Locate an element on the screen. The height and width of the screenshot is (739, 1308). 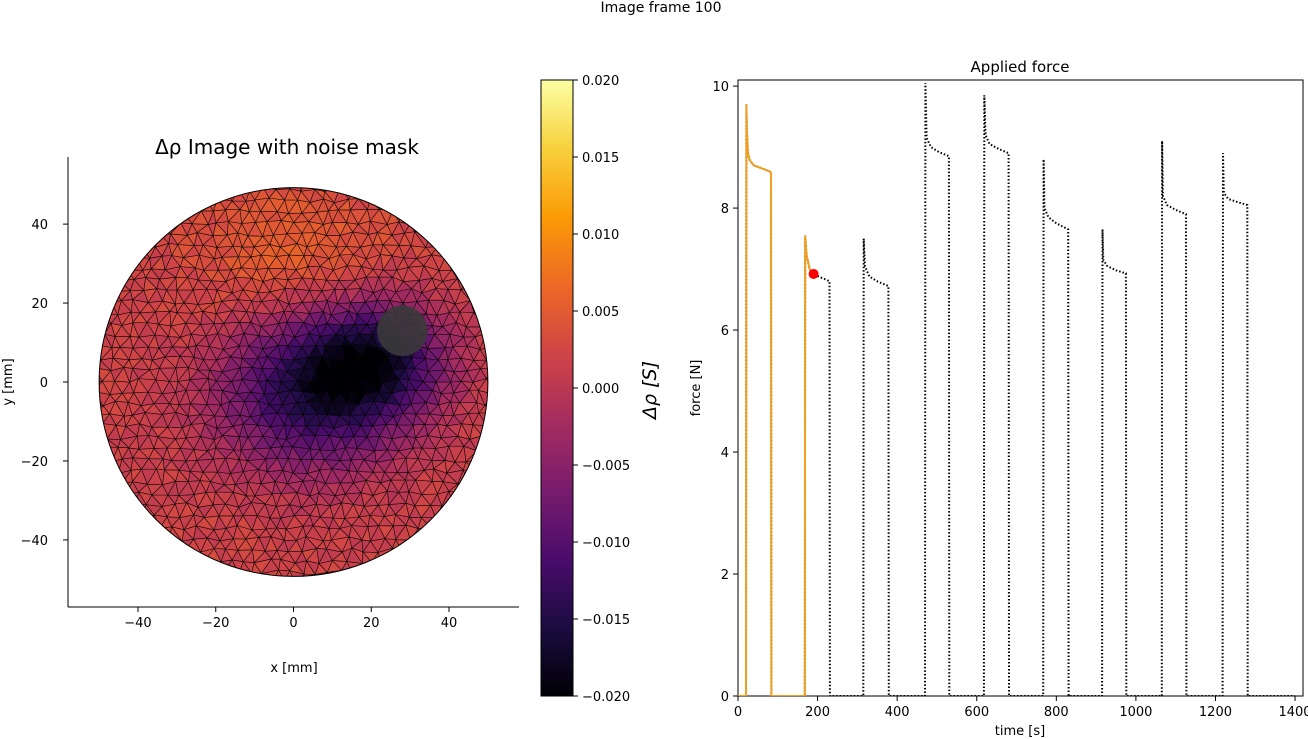
mesh-image-title: Δρ Image with noise mask is located at coordinates (287, 147).